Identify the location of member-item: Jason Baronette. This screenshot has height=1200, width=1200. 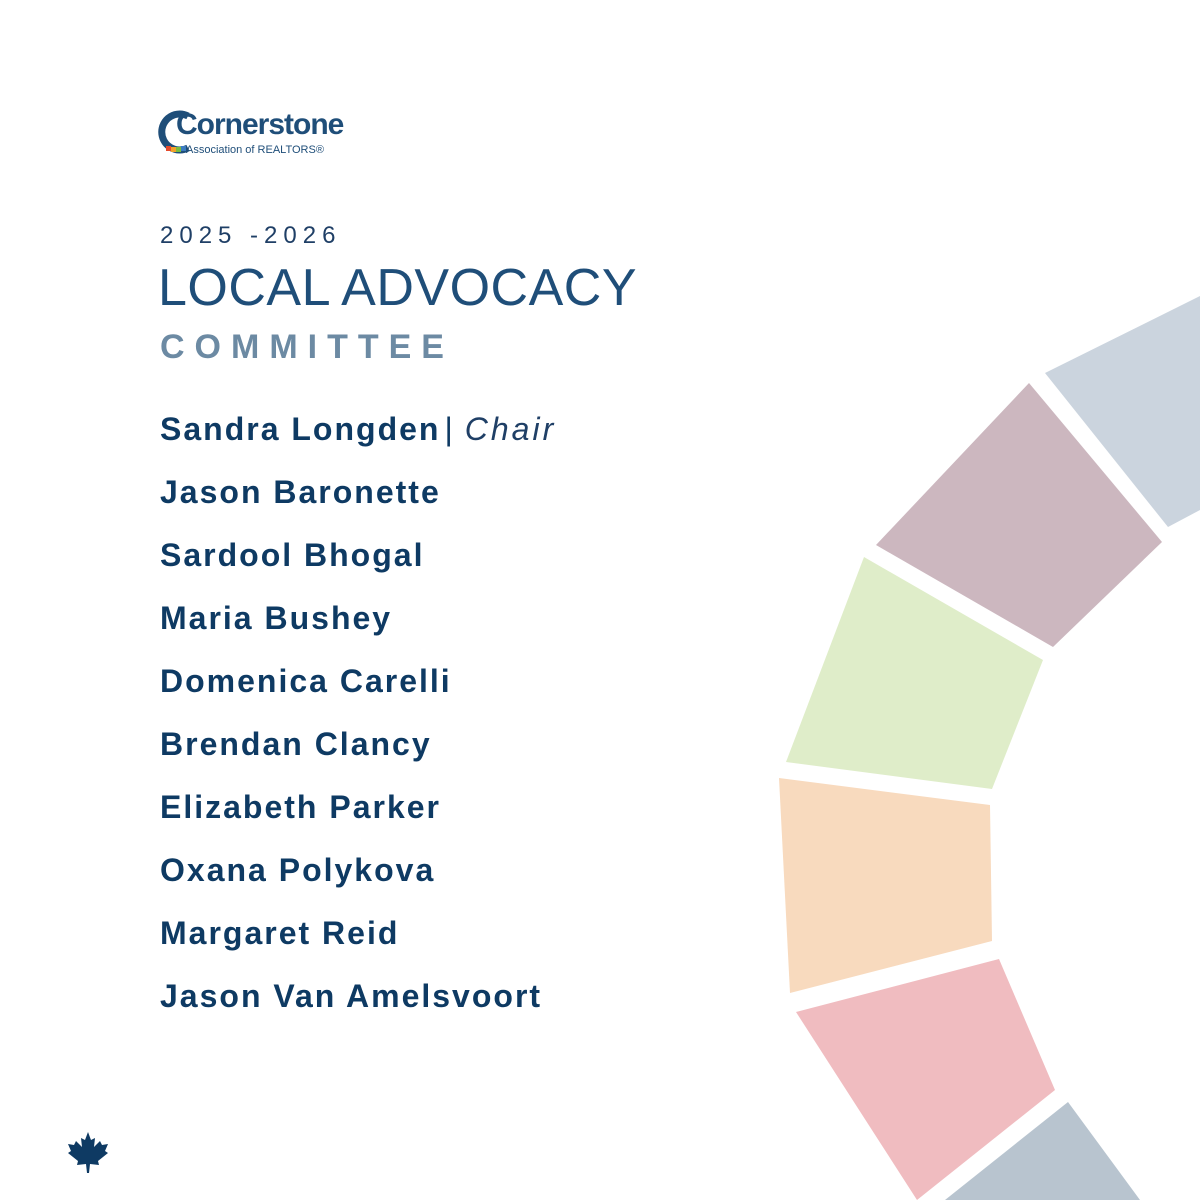
(358, 504).